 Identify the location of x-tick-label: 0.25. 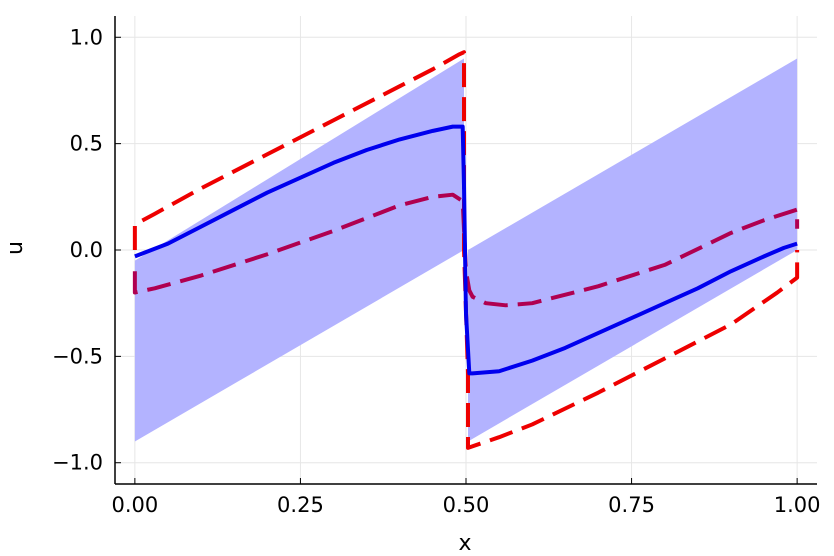
(300, 505).